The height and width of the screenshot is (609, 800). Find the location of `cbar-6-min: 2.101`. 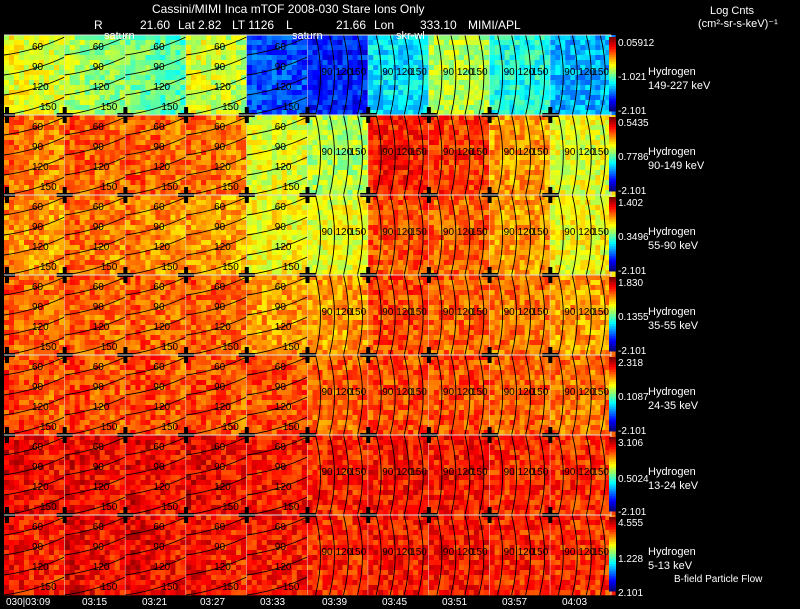

cbar-6-min: 2.101 is located at coordinates (631, 593).